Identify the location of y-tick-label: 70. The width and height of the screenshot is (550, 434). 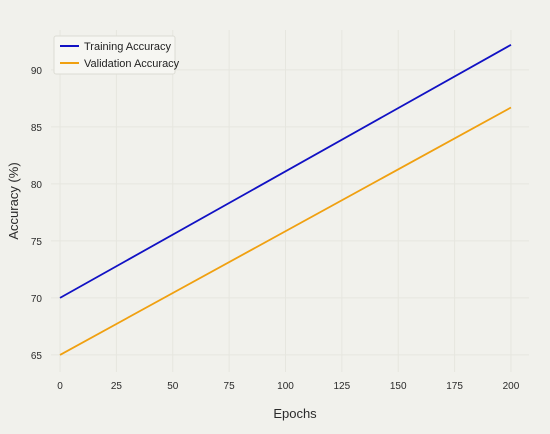
(37, 299).